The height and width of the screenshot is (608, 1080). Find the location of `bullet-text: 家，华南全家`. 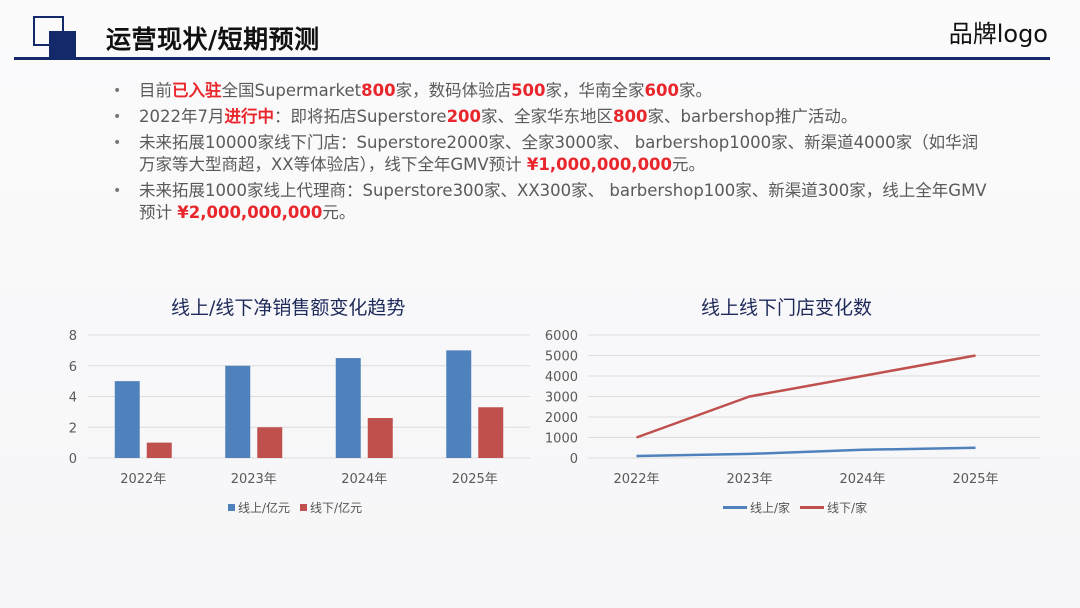

bullet-text: 家，华南全家 is located at coordinates (595, 90).